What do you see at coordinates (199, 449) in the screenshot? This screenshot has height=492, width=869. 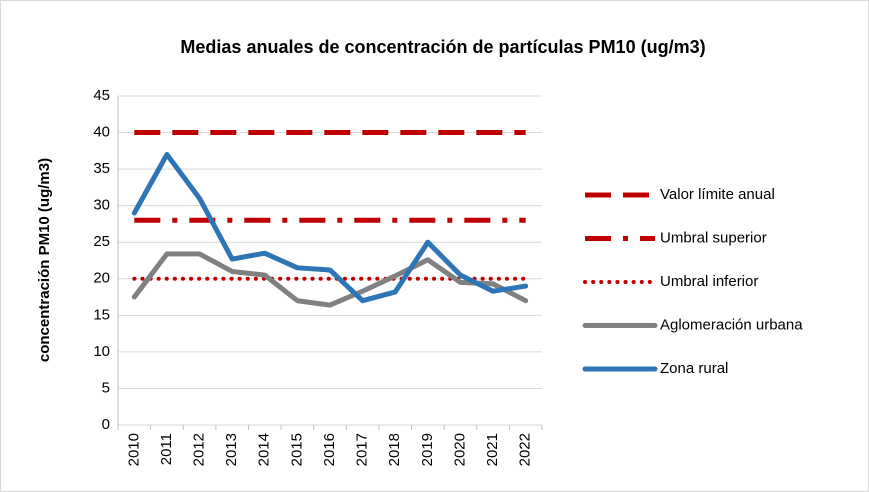 I see `x-tick-label: 2012` at bounding box center [199, 449].